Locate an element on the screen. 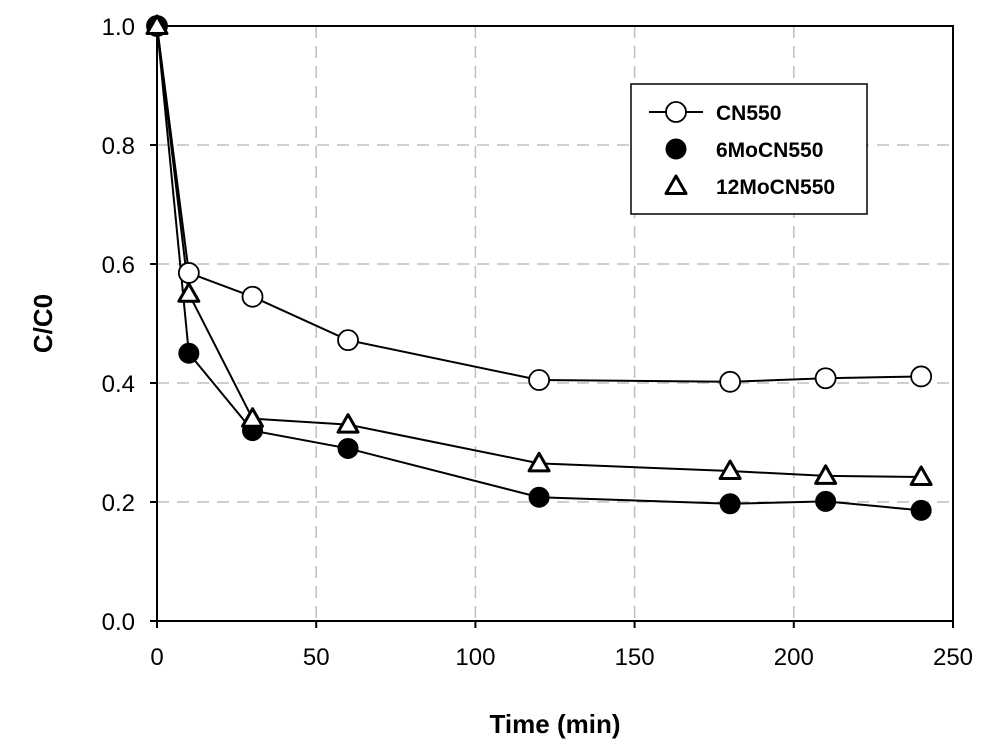 Image resolution: width=1000 pixels, height=751 pixels. legend-item: CN550 is located at coordinates (715, 113).